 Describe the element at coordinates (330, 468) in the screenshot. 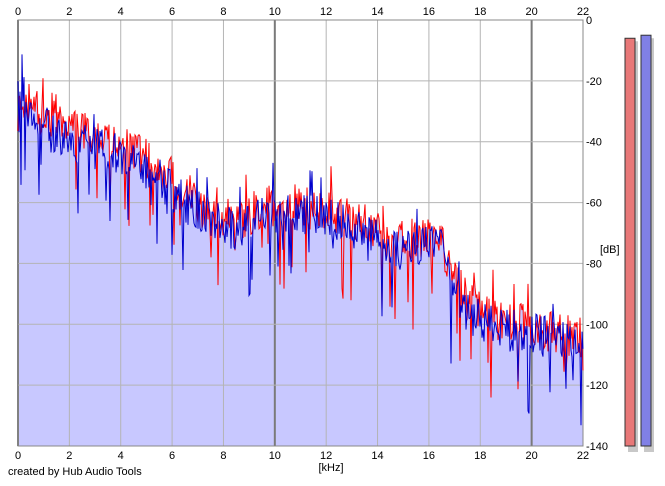

I see `x-axis-title: [kHz]` at that location.